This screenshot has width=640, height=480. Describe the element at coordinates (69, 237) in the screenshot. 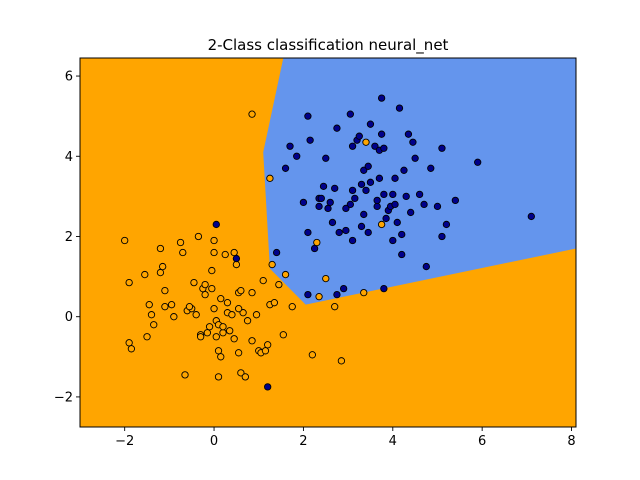

I see `y-tick-label: 2` at that location.